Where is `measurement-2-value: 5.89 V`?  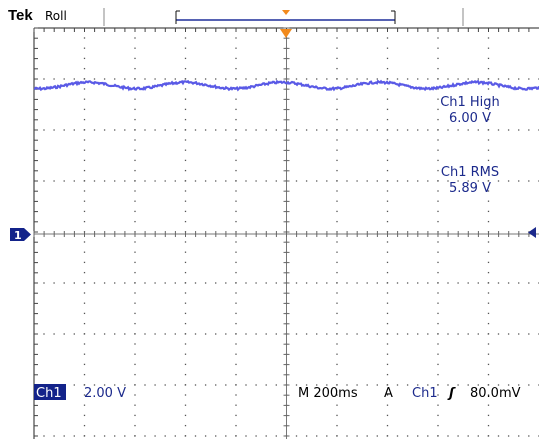
measurement-2-value: 5.89 V is located at coordinates (470, 188).